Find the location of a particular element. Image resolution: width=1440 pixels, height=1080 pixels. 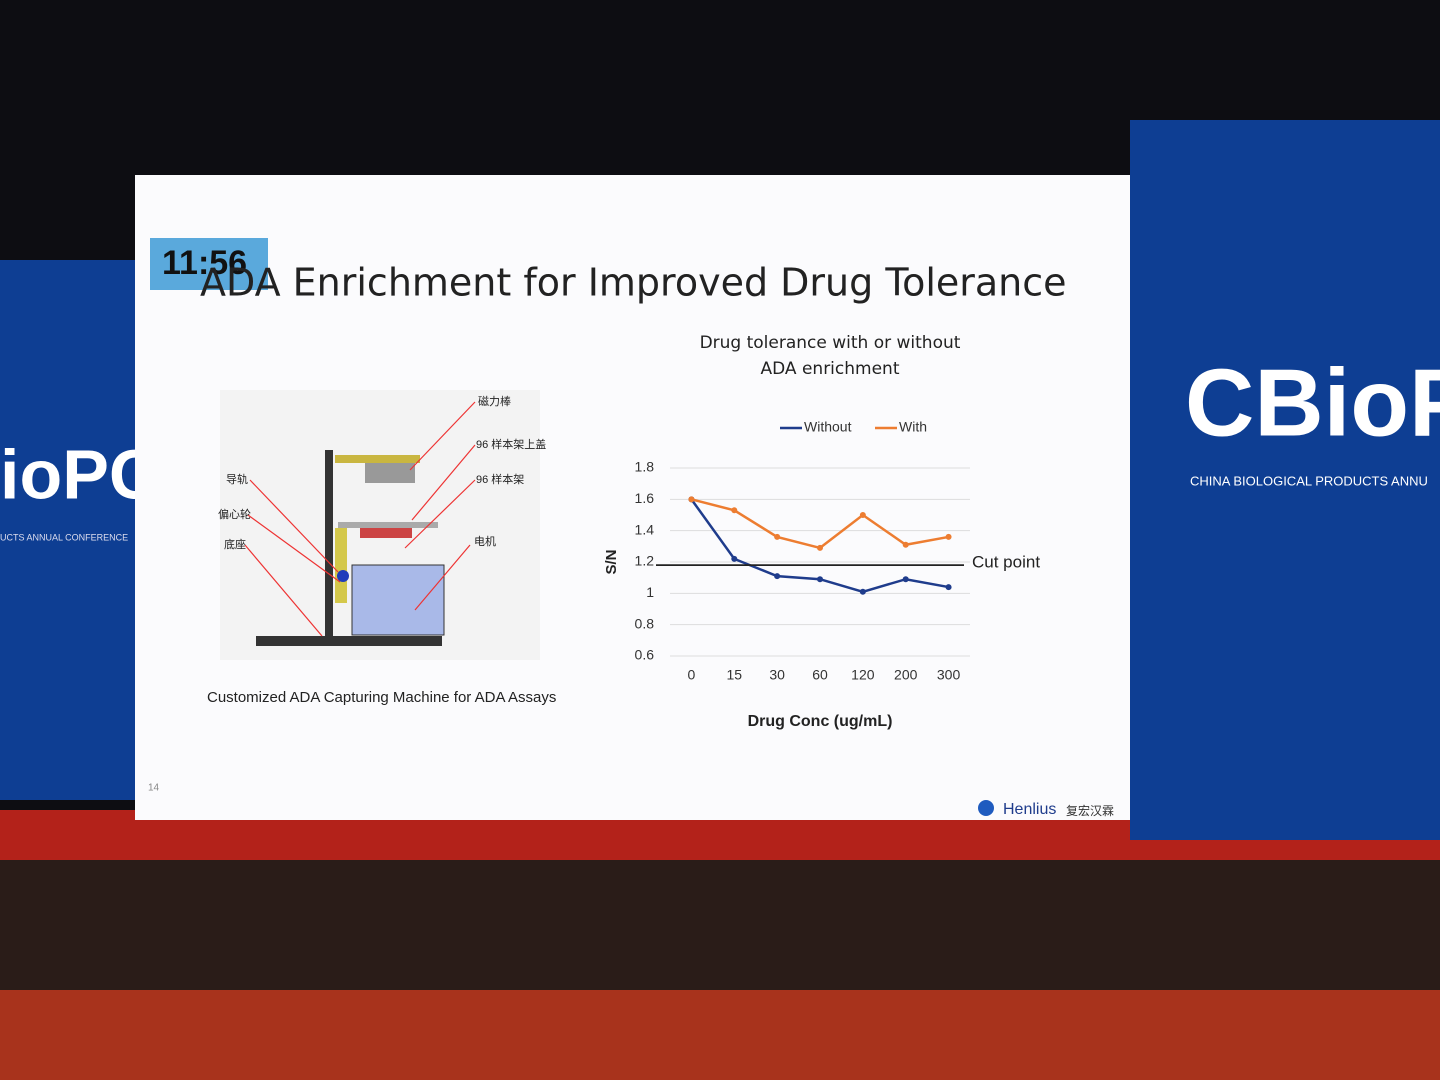

y-axis-label: S/N is located at coordinates (611, 561).